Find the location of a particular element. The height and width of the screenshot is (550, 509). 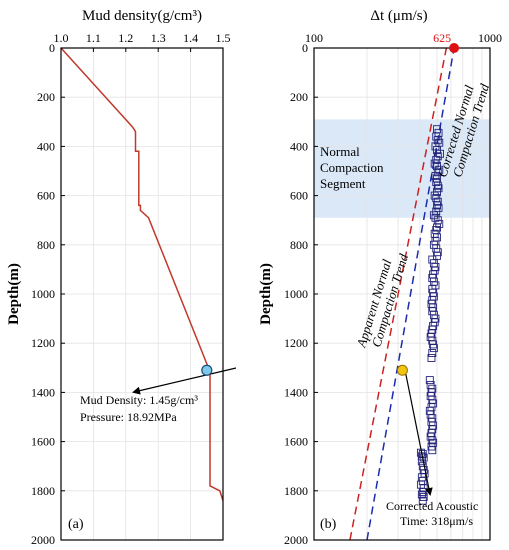

panel-b-y-axis-title: Depth(m) is located at coordinates (266, 294).